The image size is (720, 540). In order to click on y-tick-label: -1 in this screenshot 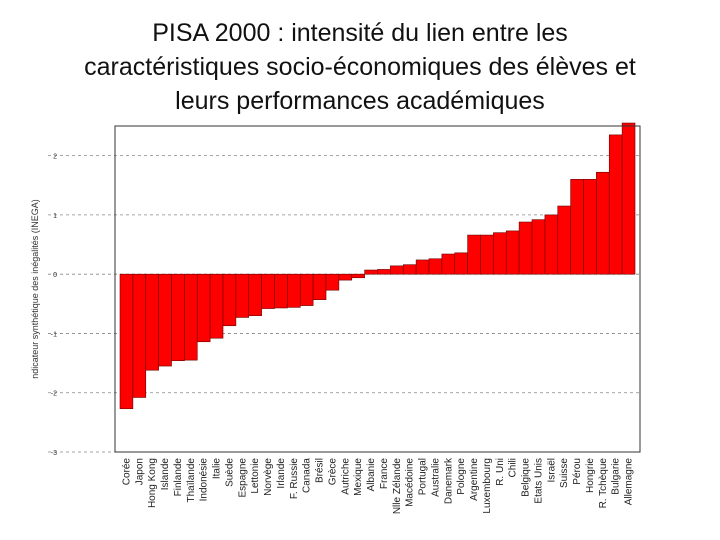, I will do `click(54, 334)`.